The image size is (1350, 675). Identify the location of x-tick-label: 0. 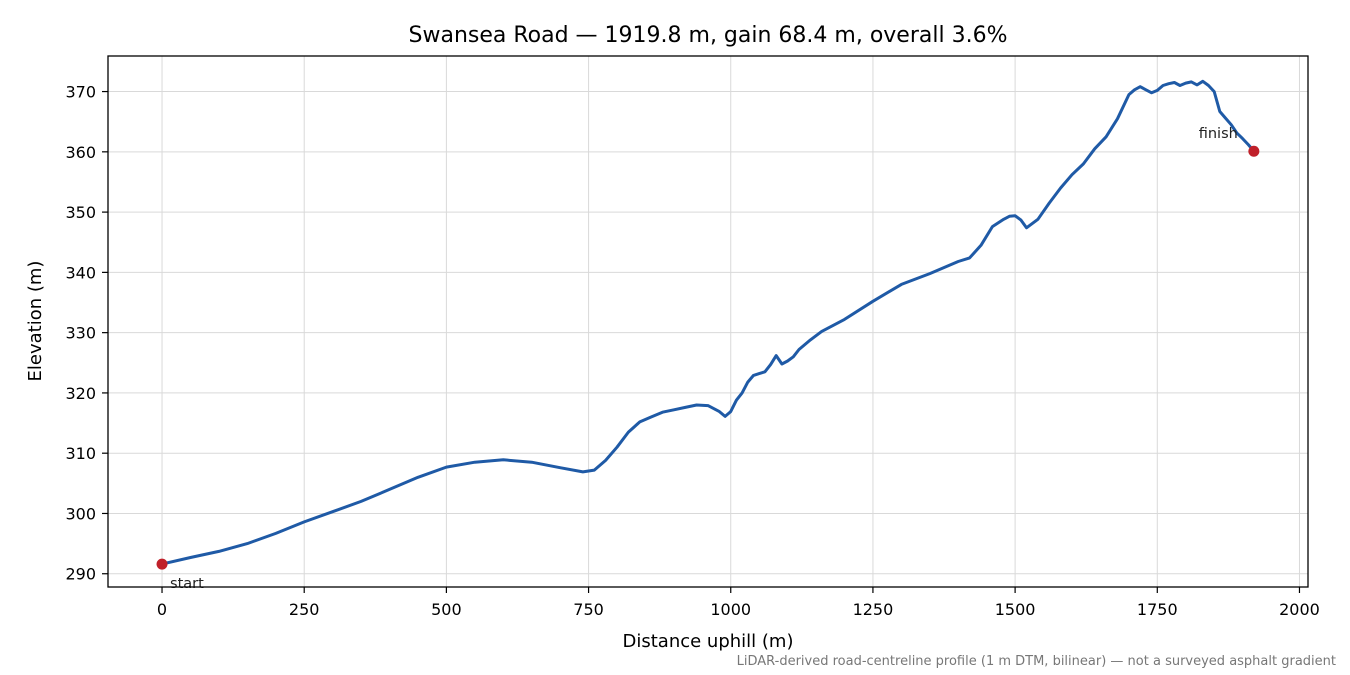
(162, 609).